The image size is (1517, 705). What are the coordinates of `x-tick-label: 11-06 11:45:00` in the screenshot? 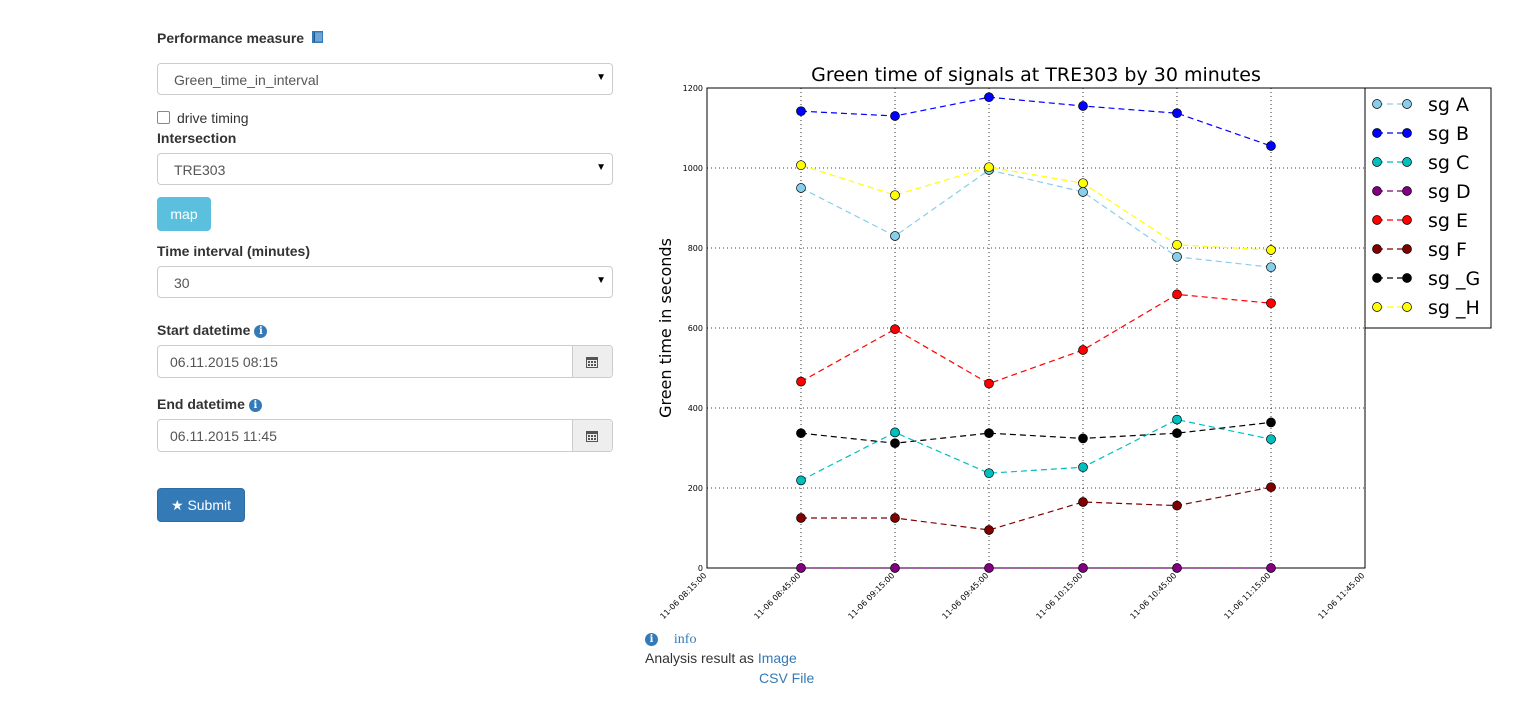 It's located at (1341, 596).